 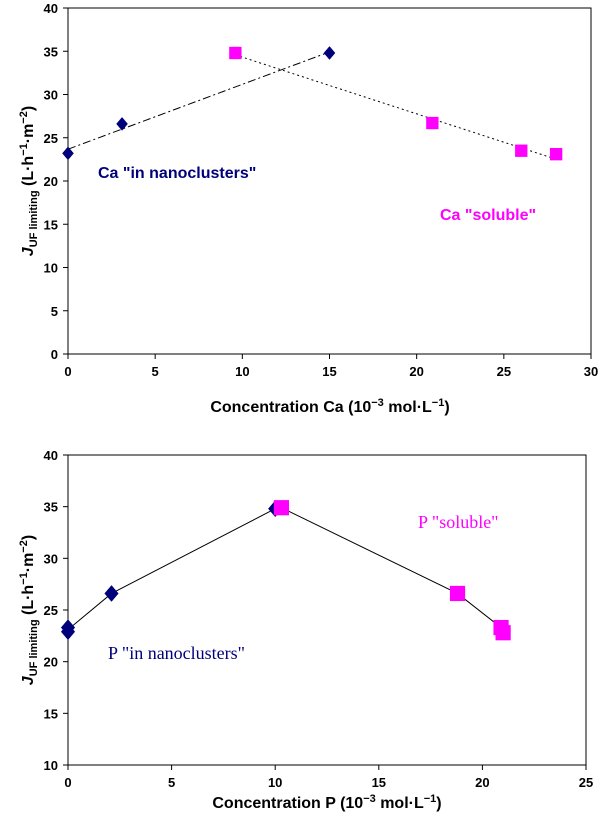 I want to click on x-axis-label-exp: −3, so click(x=377, y=403).